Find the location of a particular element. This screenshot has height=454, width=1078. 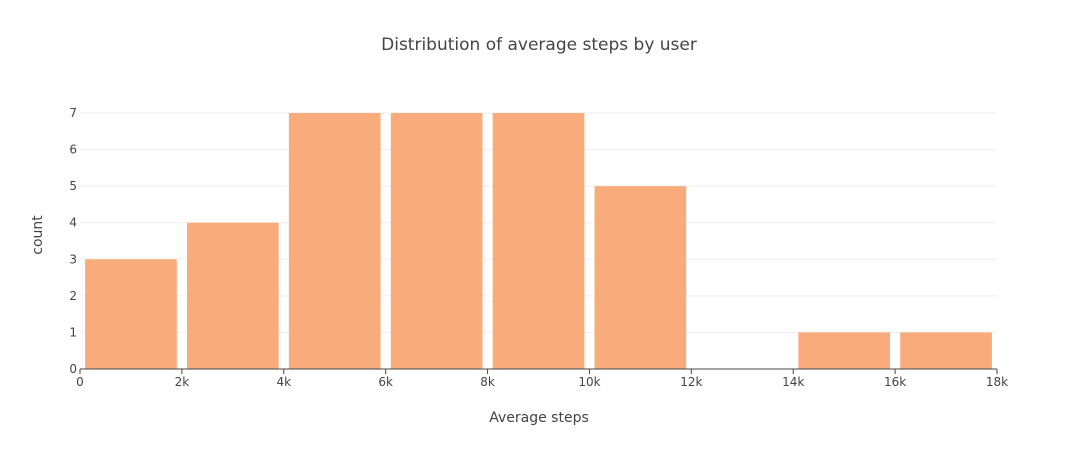

axes is located at coordinates (538, 371).